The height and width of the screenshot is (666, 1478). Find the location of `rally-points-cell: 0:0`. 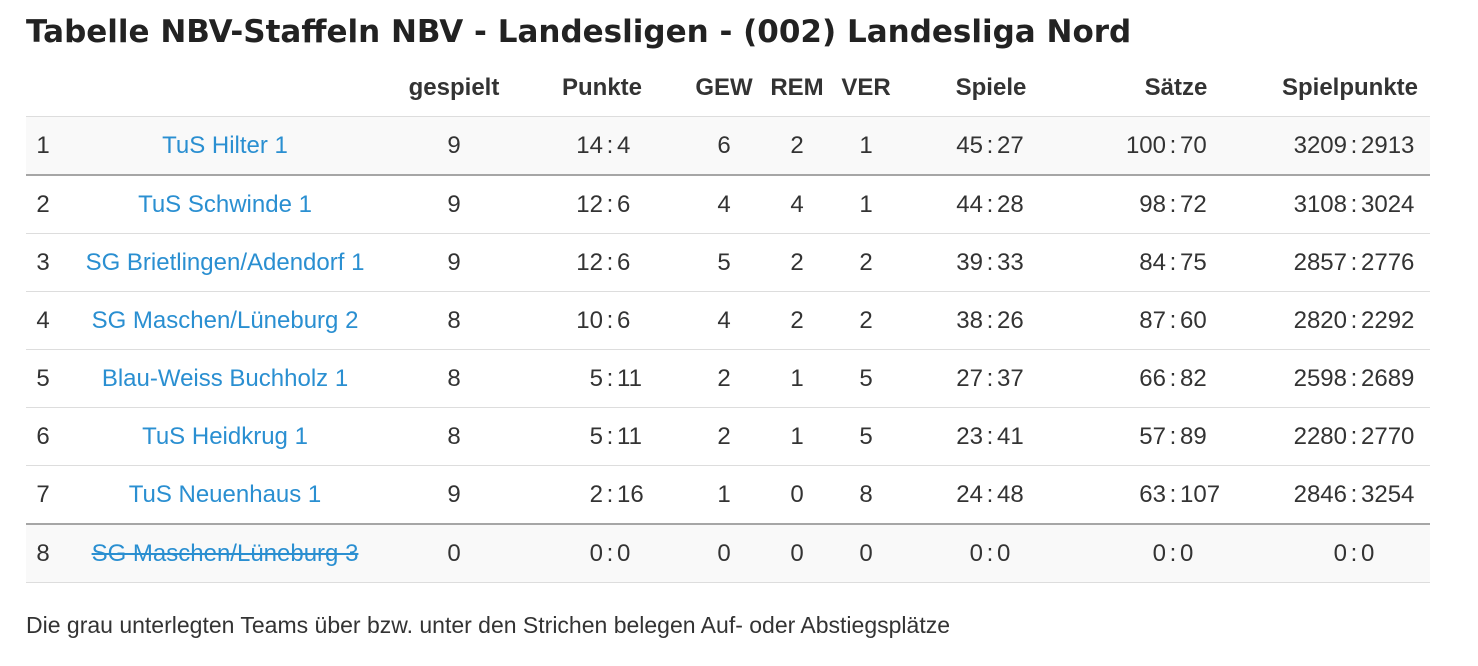

rally-points-cell: 0:0 is located at coordinates (1350, 553).